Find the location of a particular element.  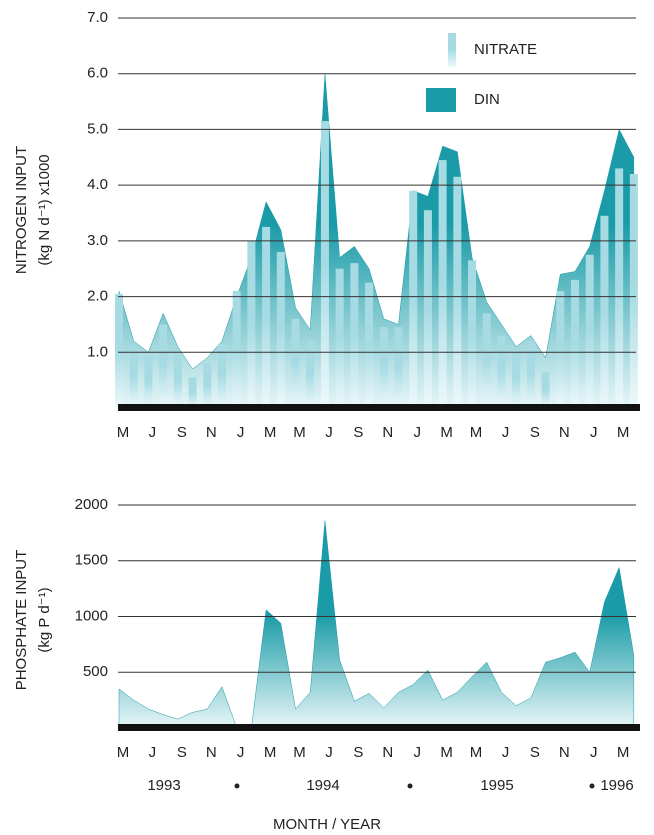

y-tick-label: 6.0 is located at coordinates (97, 73).